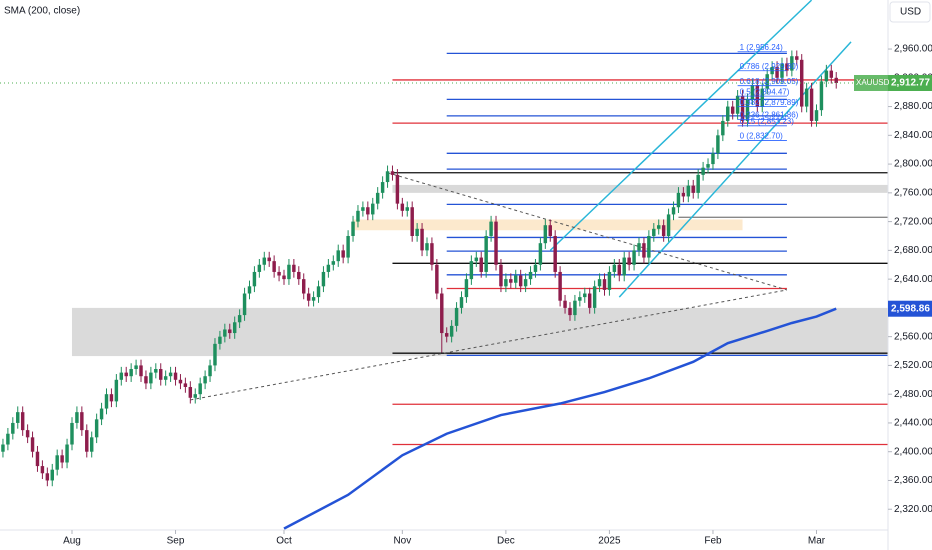 The width and height of the screenshot is (932, 550). Describe the element at coordinates (913, 135) in the screenshot. I see `y-tick-label: 2,840.00` at that location.